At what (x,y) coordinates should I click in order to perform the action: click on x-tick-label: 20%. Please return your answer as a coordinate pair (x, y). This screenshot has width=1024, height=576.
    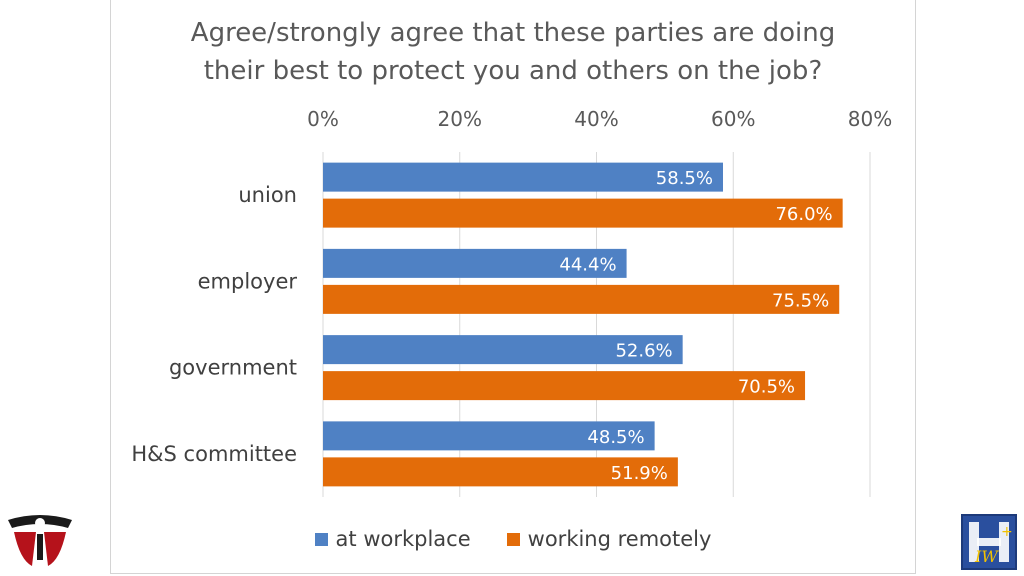
    Looking at the image, I should click on (460, 119).